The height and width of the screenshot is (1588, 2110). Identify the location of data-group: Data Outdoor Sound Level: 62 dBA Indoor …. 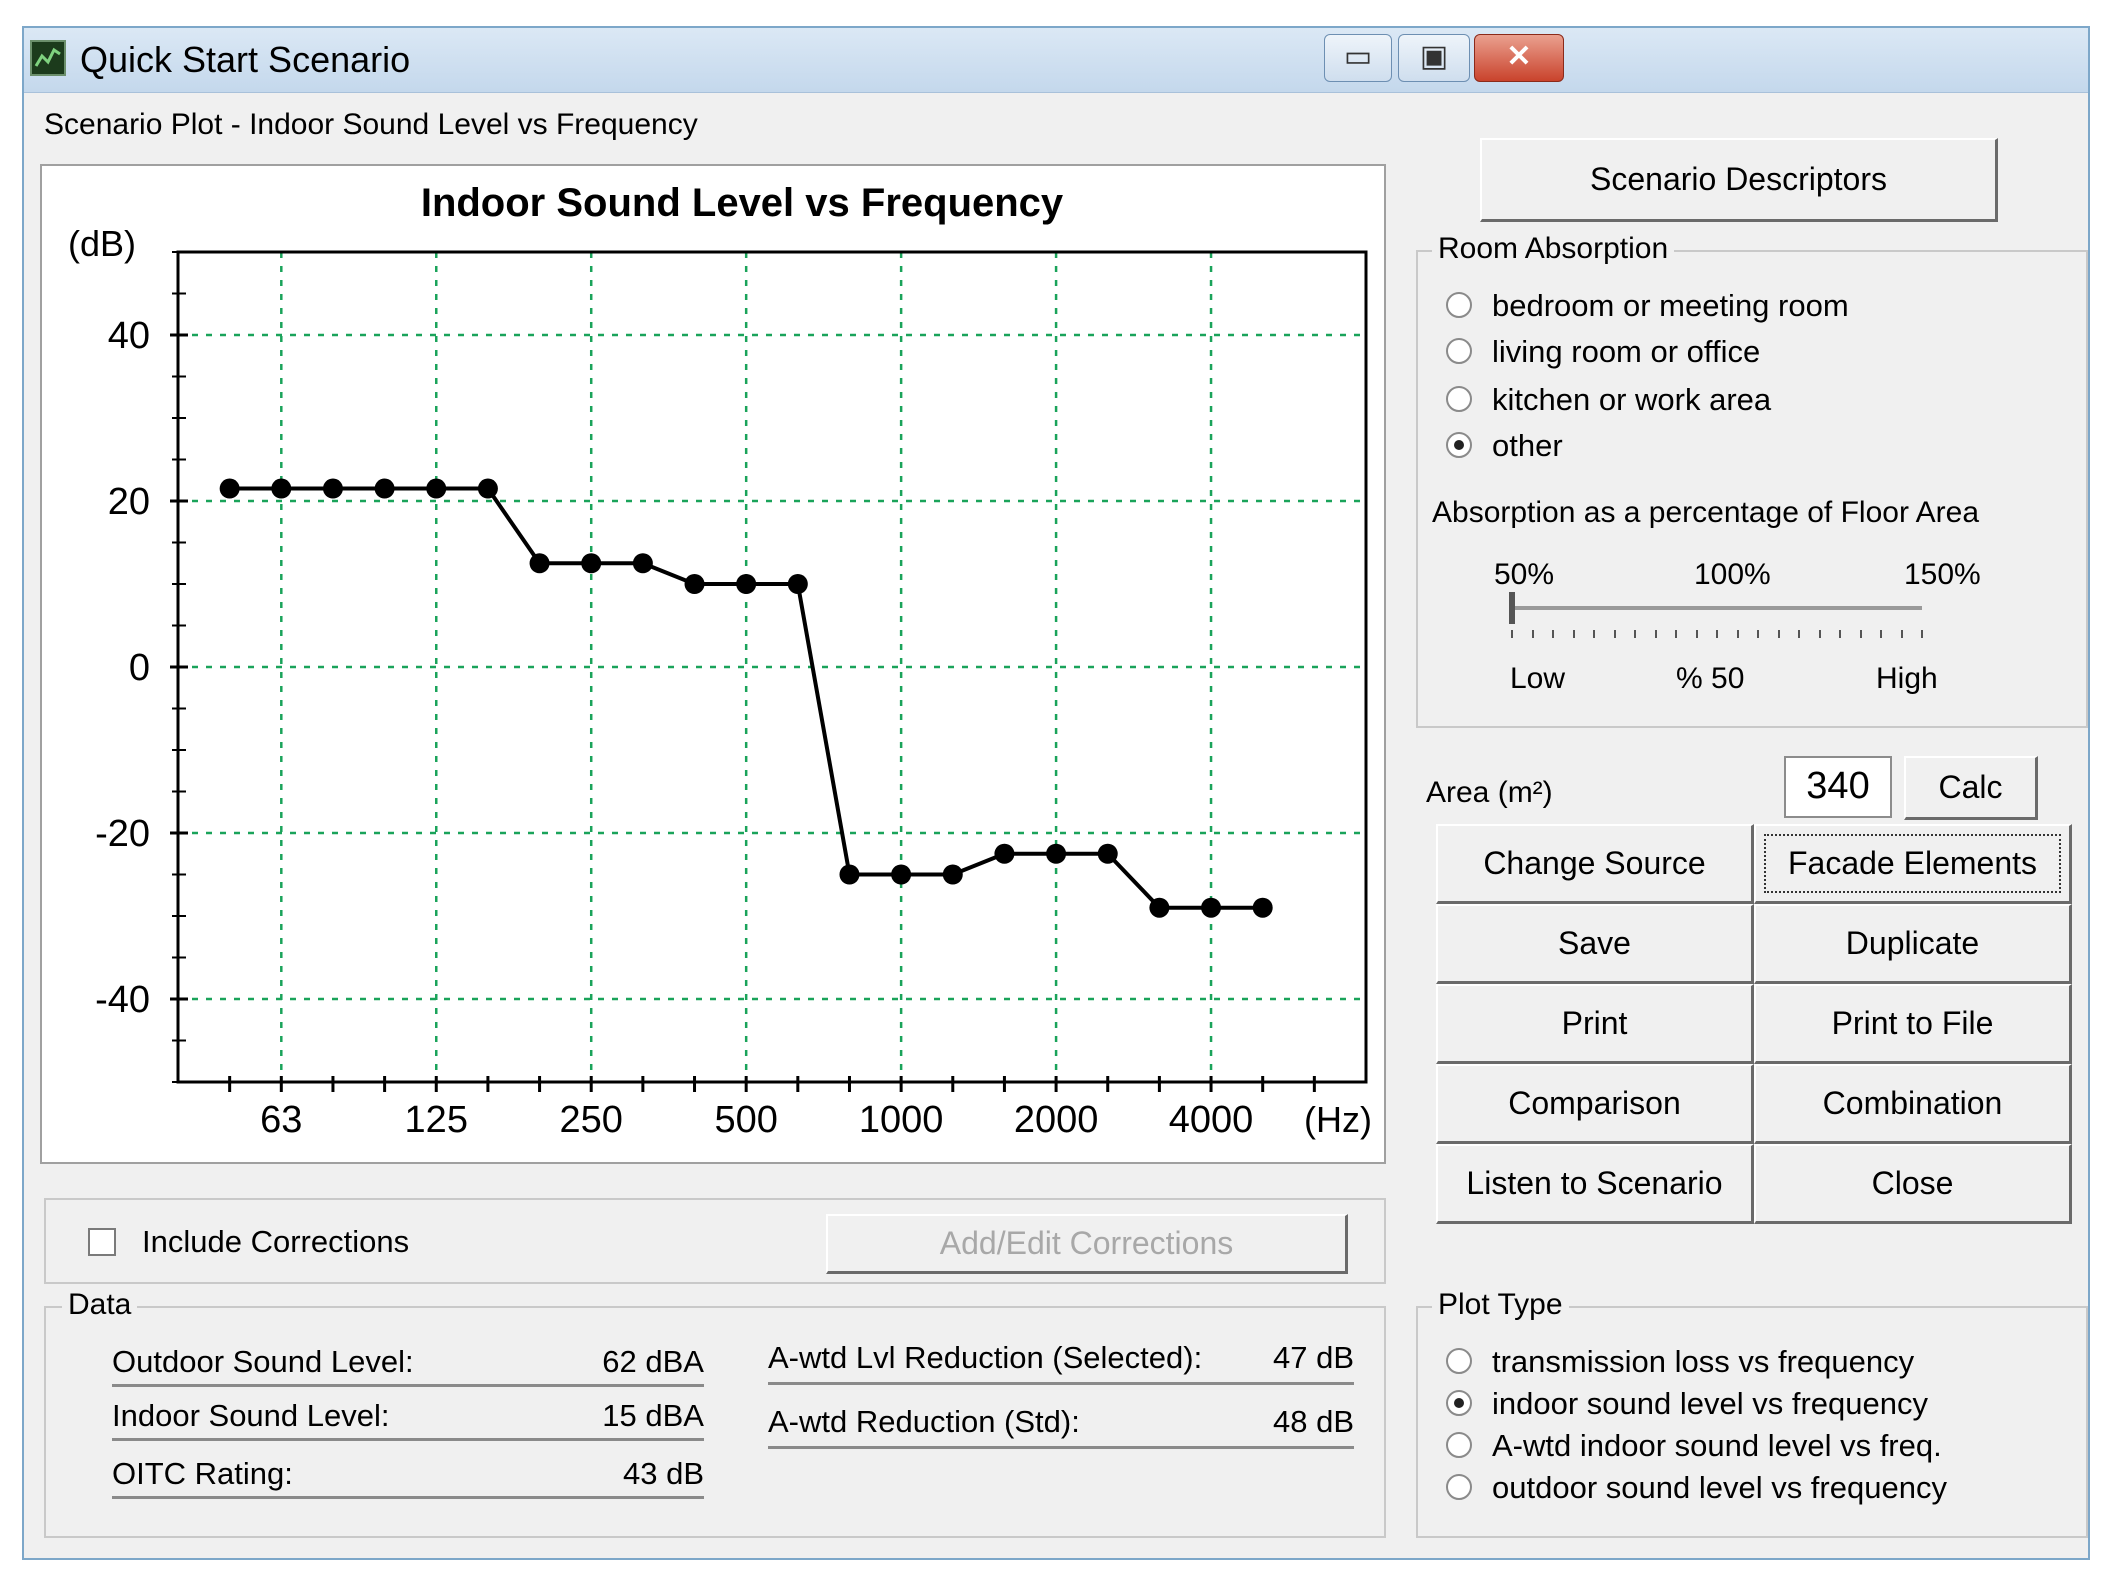
(715, 1413).